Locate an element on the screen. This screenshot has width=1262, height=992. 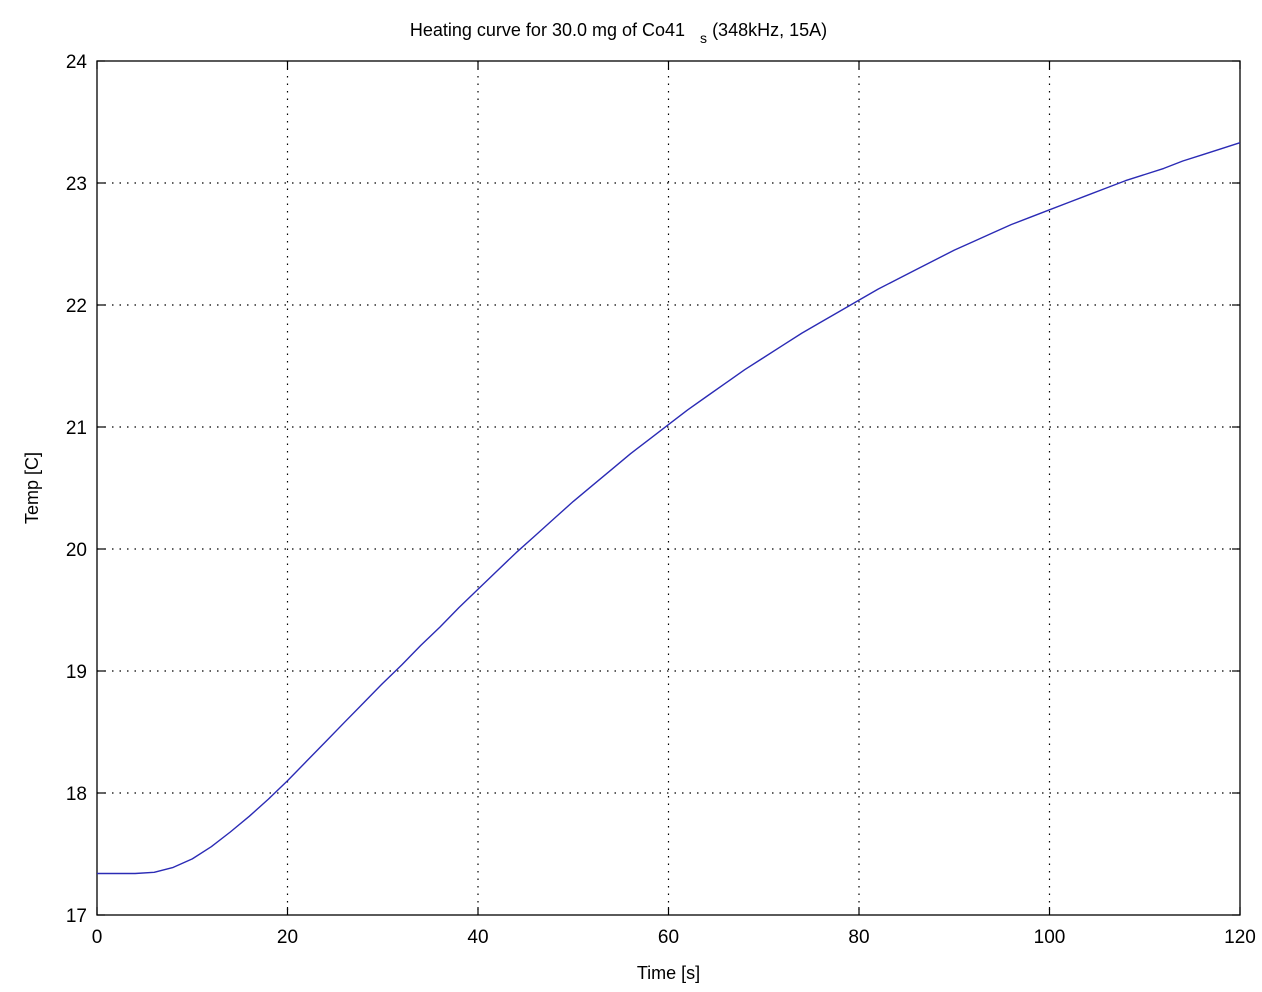
chart-title-main: Heating curve for 30.0 mg of Co41 is located at coordinates (547, 30).